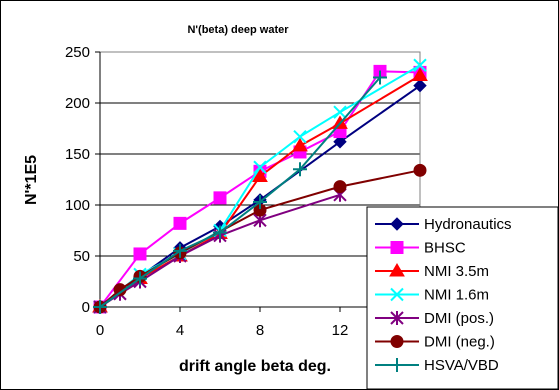 Image resolution: width=559 pixels, height=390 pixels. I want to click on legend-item-dmi-pos: DMI (pos.), so click(434, 318).